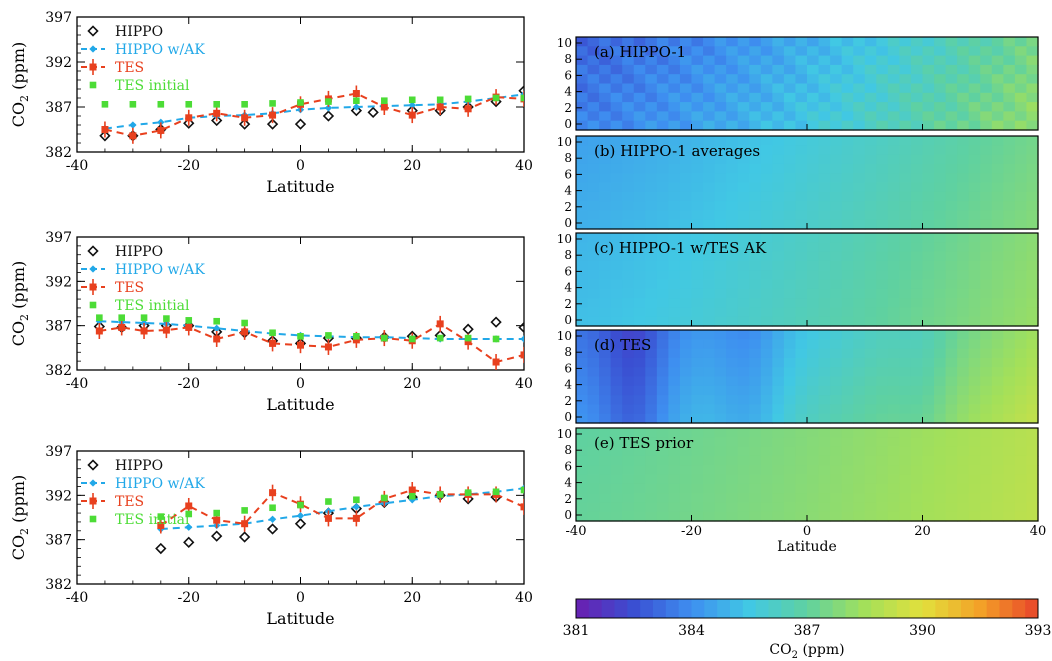 The width and height of the screenshot is (1052, 661). I want to click on series-layer, so click(339, 518).